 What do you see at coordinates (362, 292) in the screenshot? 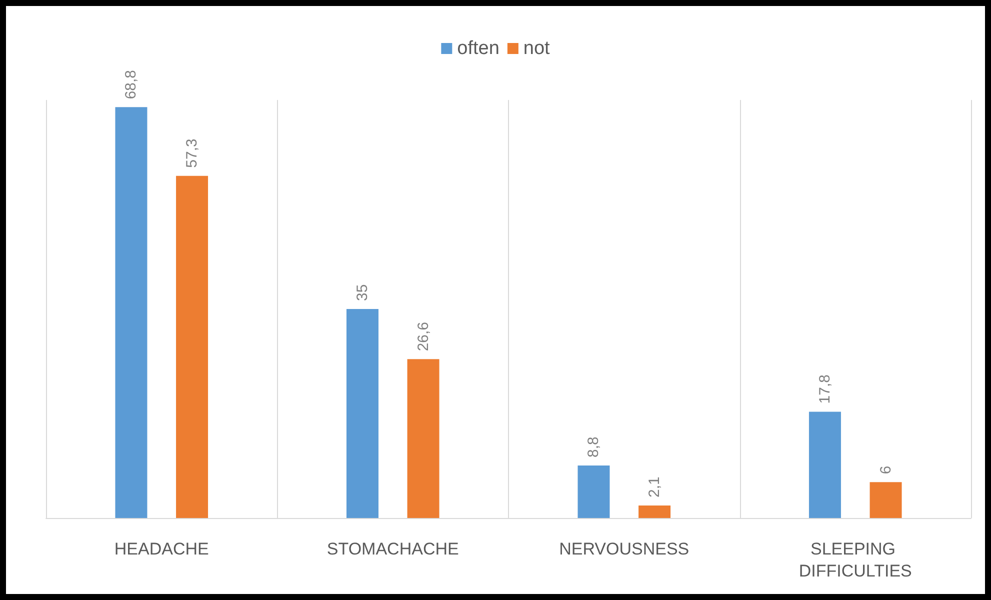
I see `data-label: 35` at bounding box center [362, 292].